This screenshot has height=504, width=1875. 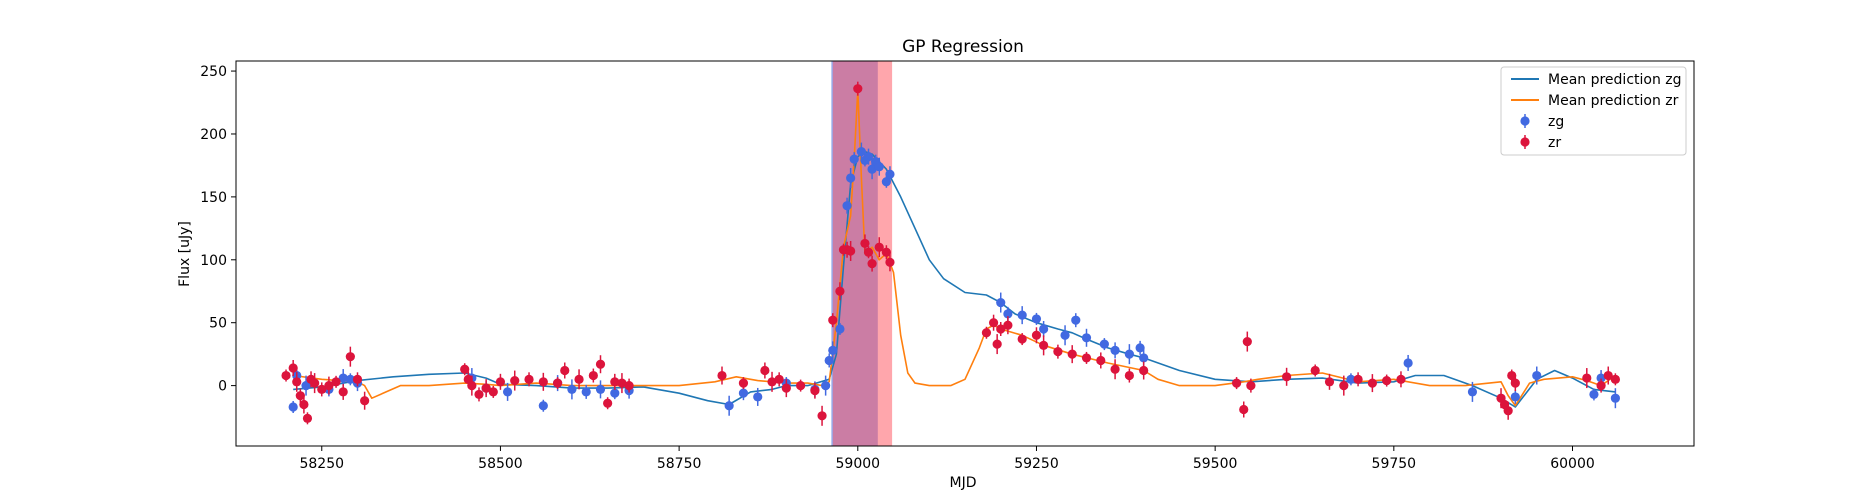 What do you see at coordinates (213, 261) in the screenshot?
I see `y-tick-label: 100` at bounding box center [213, 261].